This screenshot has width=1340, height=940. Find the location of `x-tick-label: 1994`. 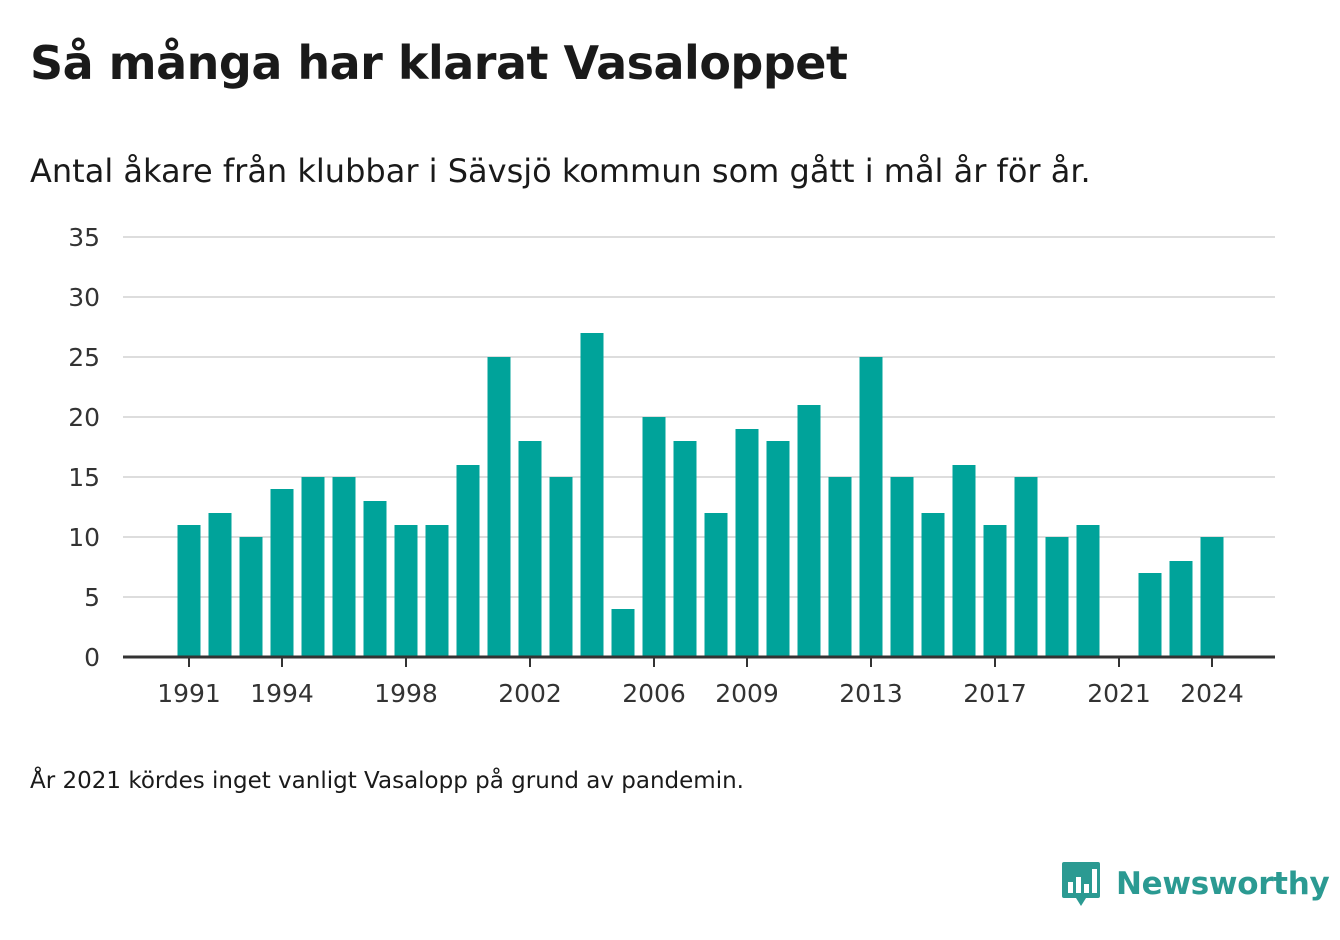

x-tick-label: 1994 is located at coordinates (282, 693).